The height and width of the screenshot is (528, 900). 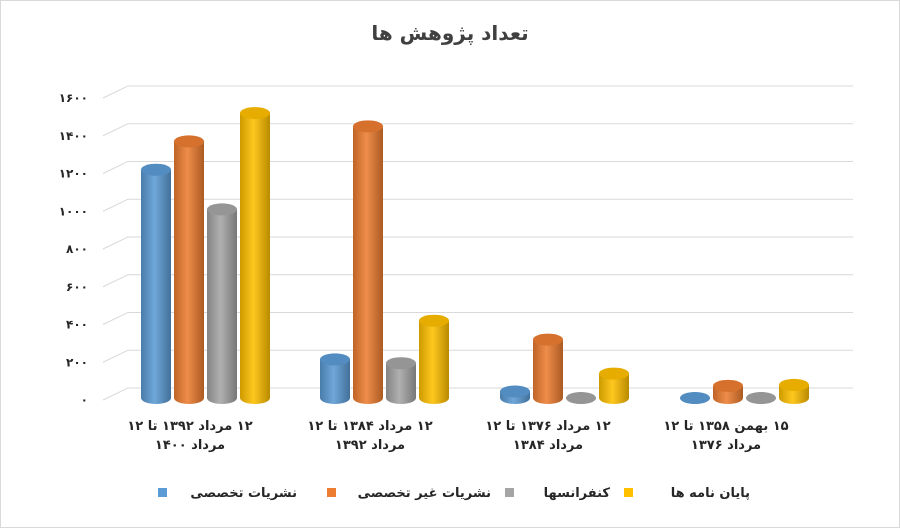 What do you see at coordinates (77, 287) in the screenshot?
I see `y-tick-label: ۶۰۰` at bounding box center [77, 287].